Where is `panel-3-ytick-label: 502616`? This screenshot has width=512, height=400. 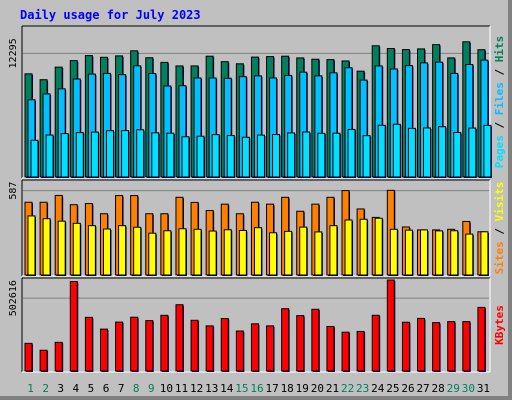
panel-3-ytick-label: 502616 is located at coordinates (13, 298).